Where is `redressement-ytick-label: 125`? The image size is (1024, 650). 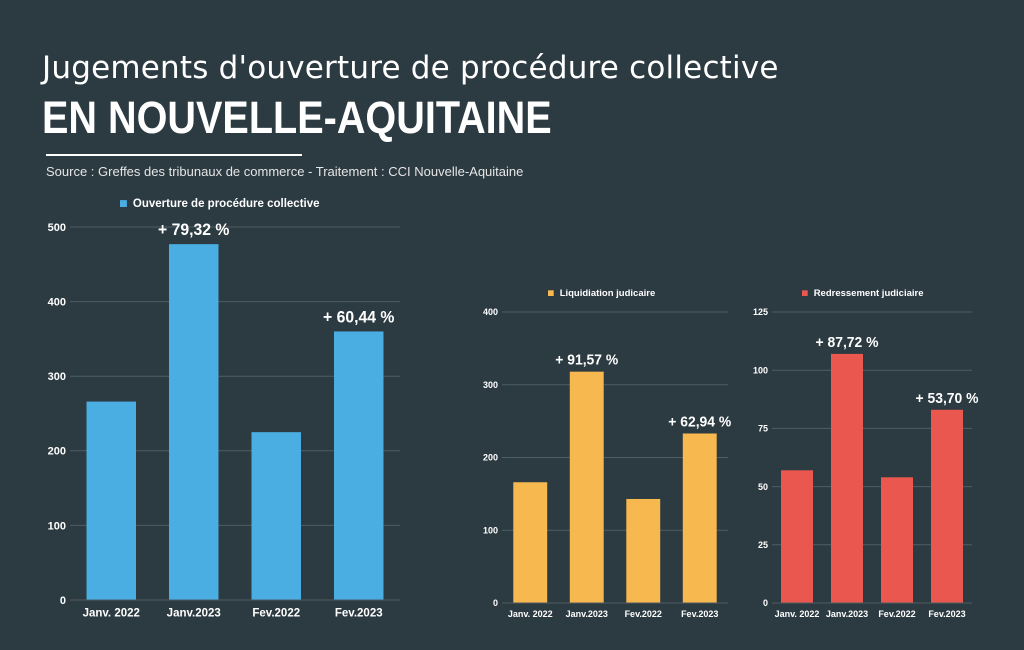 redressement-ytick-label: 125 is located at coordinates (760, 312).